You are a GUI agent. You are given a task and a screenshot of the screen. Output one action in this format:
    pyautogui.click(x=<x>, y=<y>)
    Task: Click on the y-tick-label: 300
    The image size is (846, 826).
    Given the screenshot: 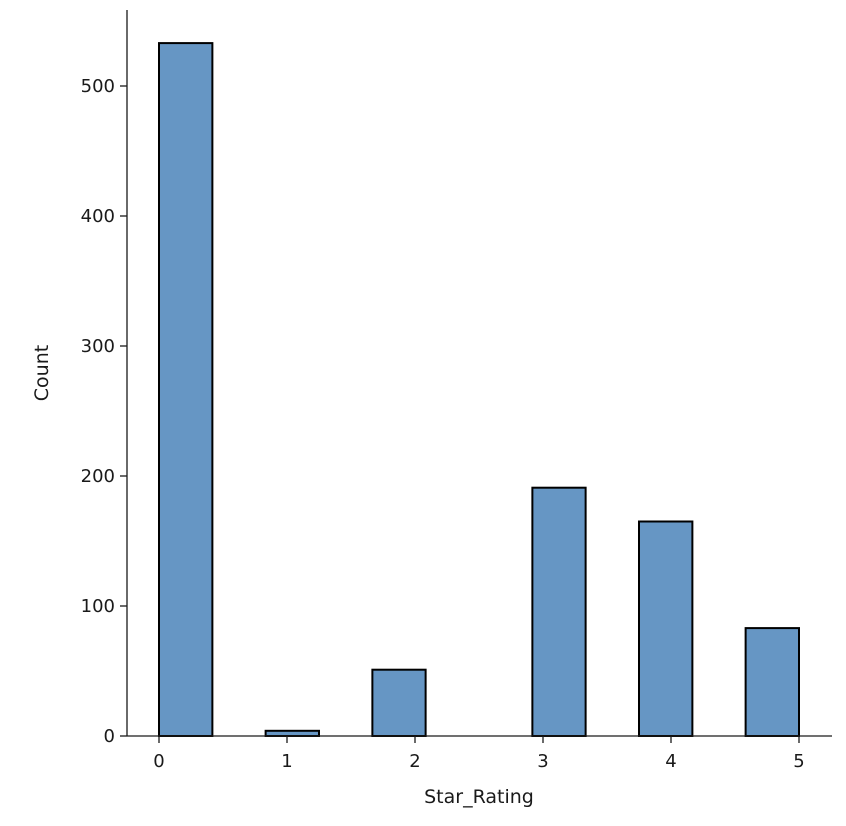 What is the action you would take?
    pyautogui.click(x=98, y=346)
    